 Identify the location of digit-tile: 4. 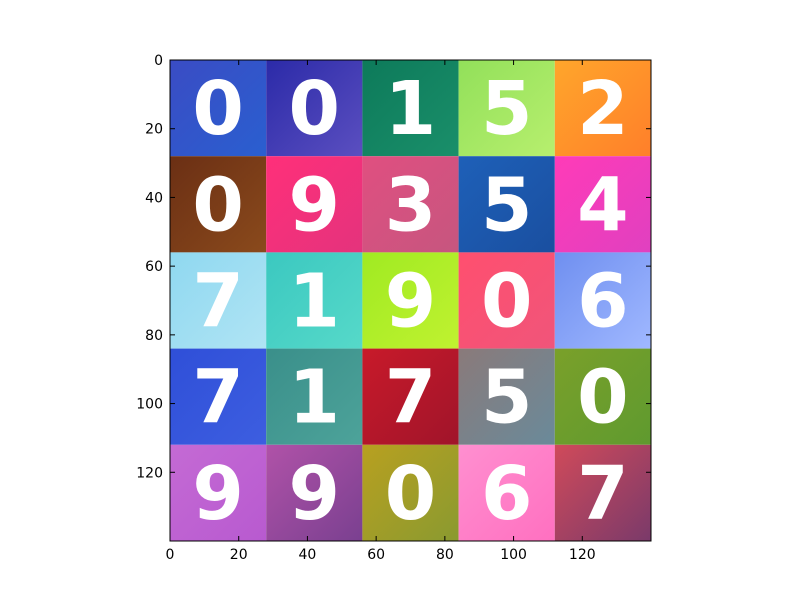
(602, 204).